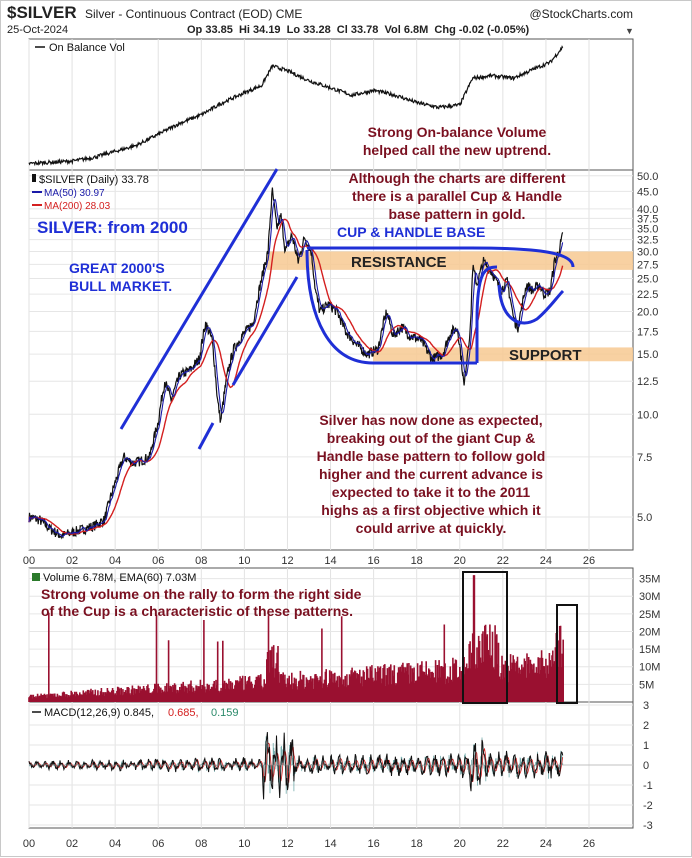 Image resolution: width=692 pixels, height=858 pixels. I want to click on macd-legend-b: 0.685,, so click(183, 713).